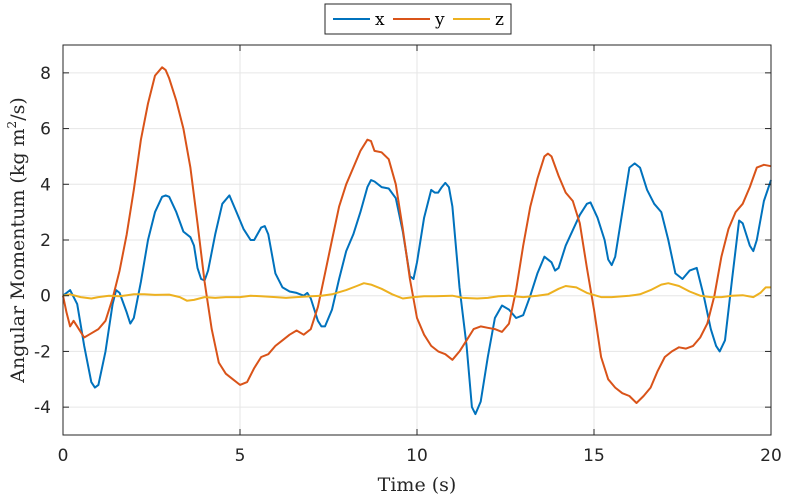 The image size is (789, 500). Describe the element at coordinates (418, 19) in the screenshot. I see `legend: x y z` at that location.